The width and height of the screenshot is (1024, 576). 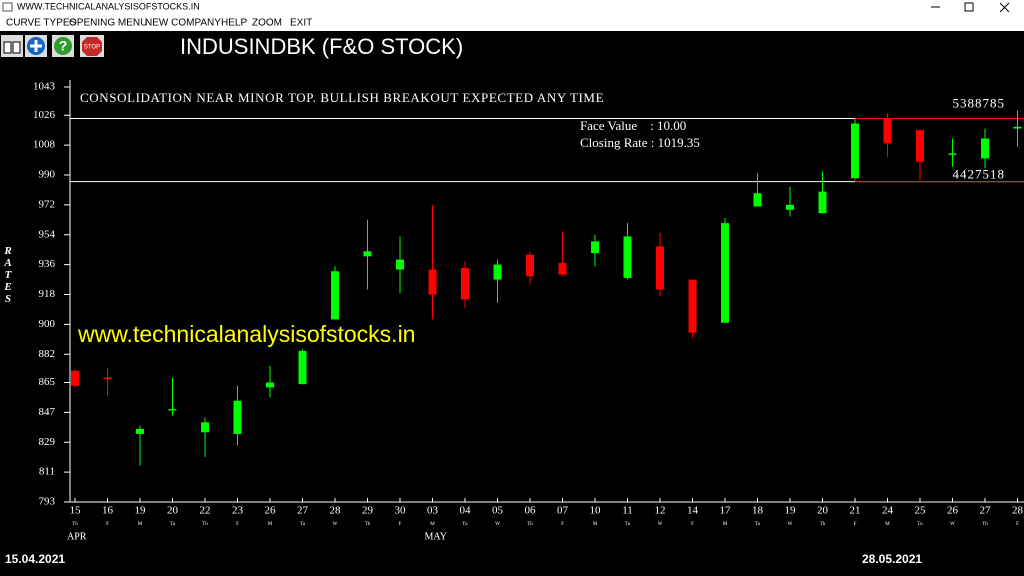 I want to click on x-tick-label: 27, so click(x=986, y=511).